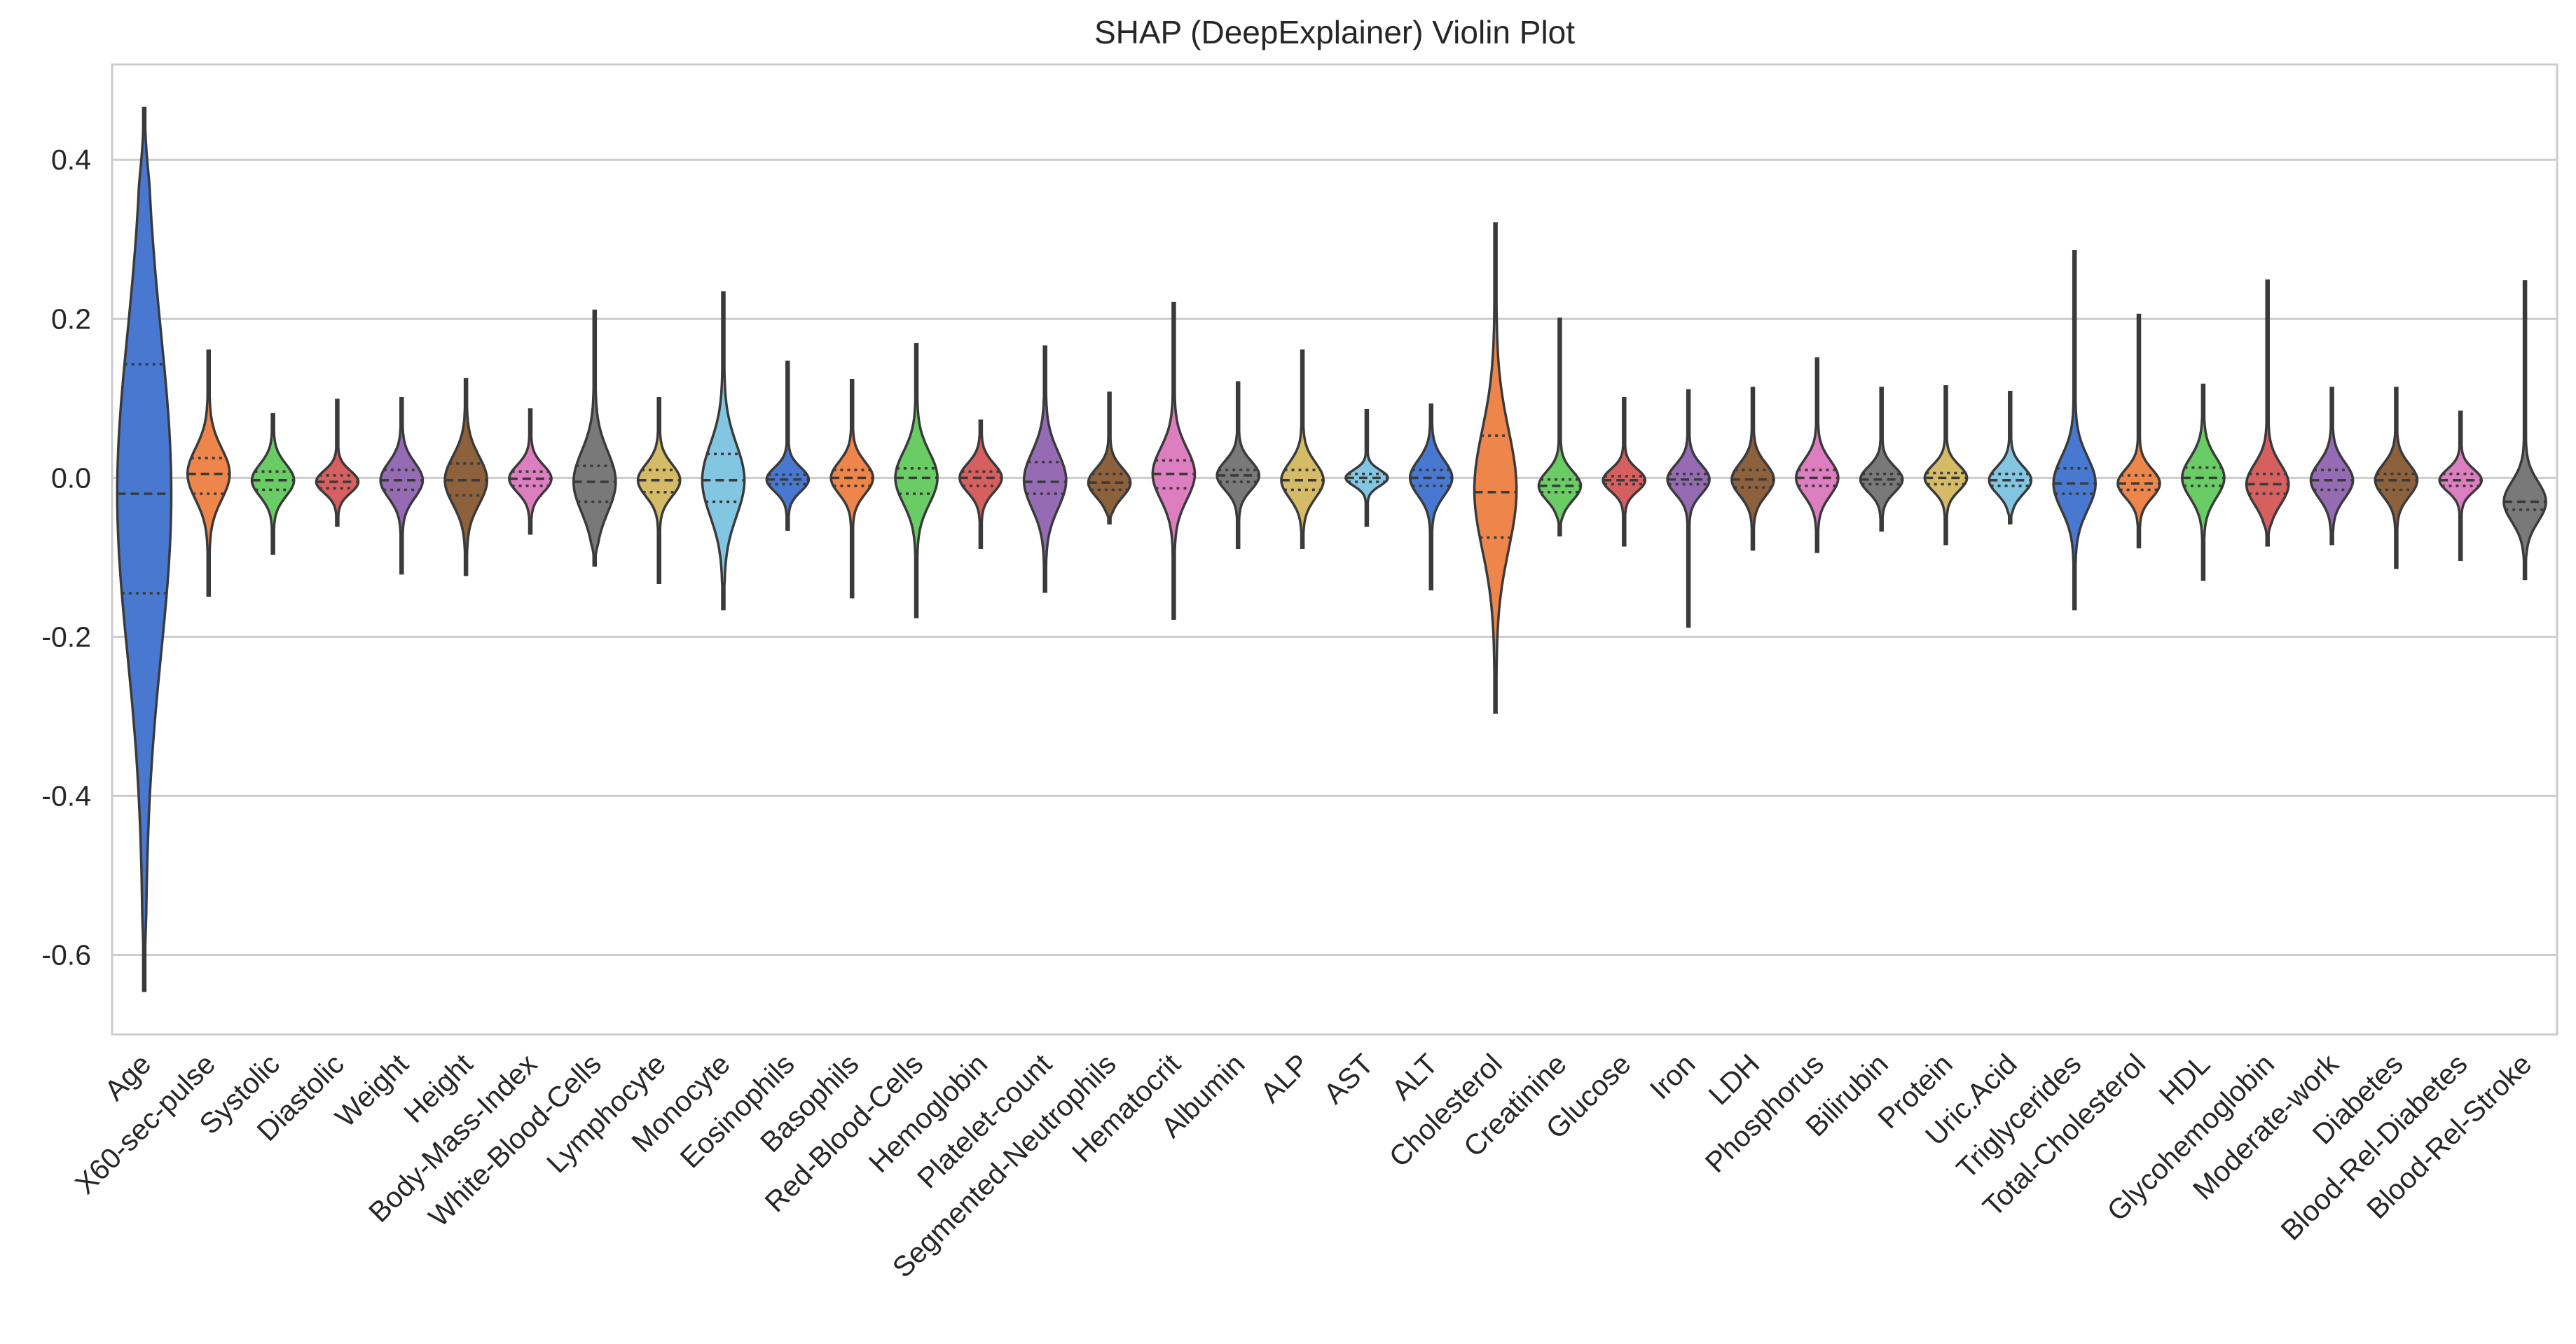 The height and width of the screenshot is (1344, 2576). I want to click on violin-creatinine, so click(1560, 427).